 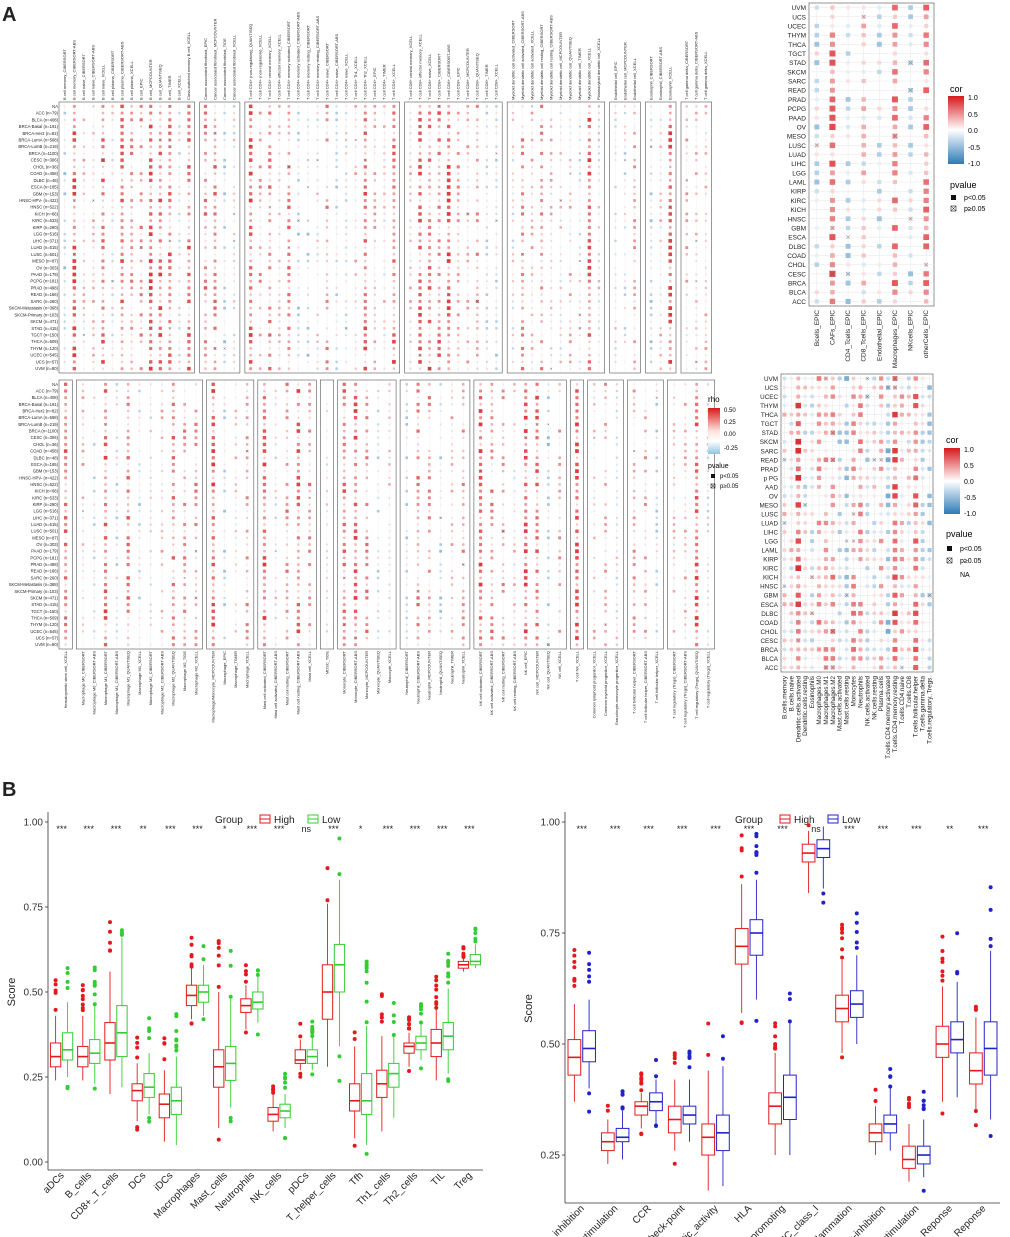 I want to click on column-label: CAFs_EPIC, so click(x=832, y=327).